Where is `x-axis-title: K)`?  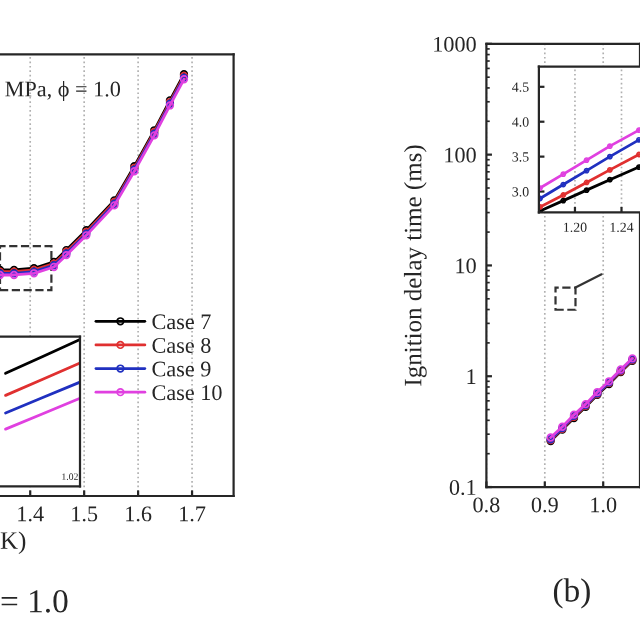
x-axis-title: K) is located at coordinates (13, 543).